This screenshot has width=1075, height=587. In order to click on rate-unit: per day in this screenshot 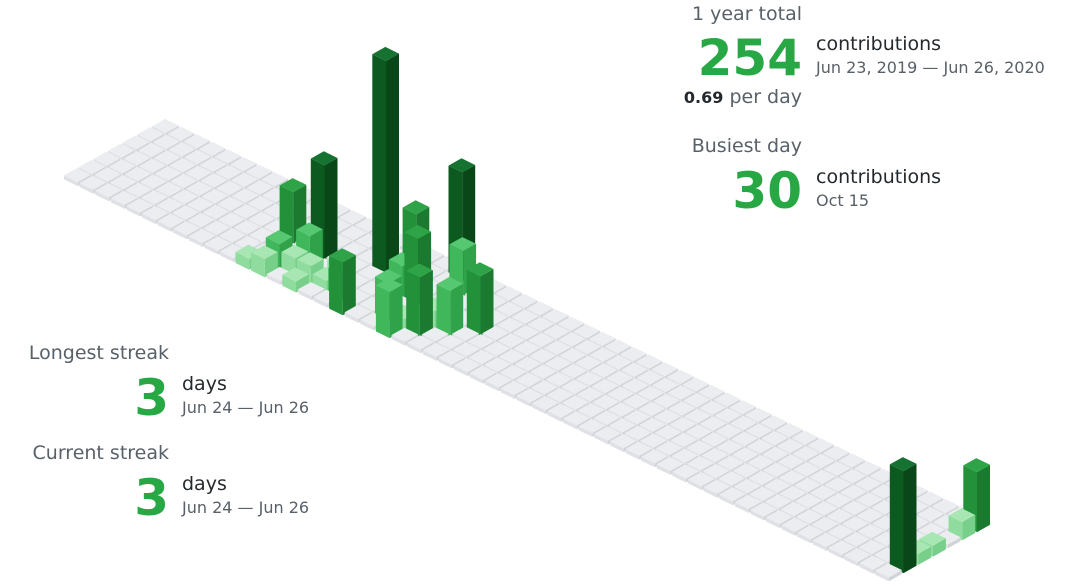, I will do `click(765, 97)`.